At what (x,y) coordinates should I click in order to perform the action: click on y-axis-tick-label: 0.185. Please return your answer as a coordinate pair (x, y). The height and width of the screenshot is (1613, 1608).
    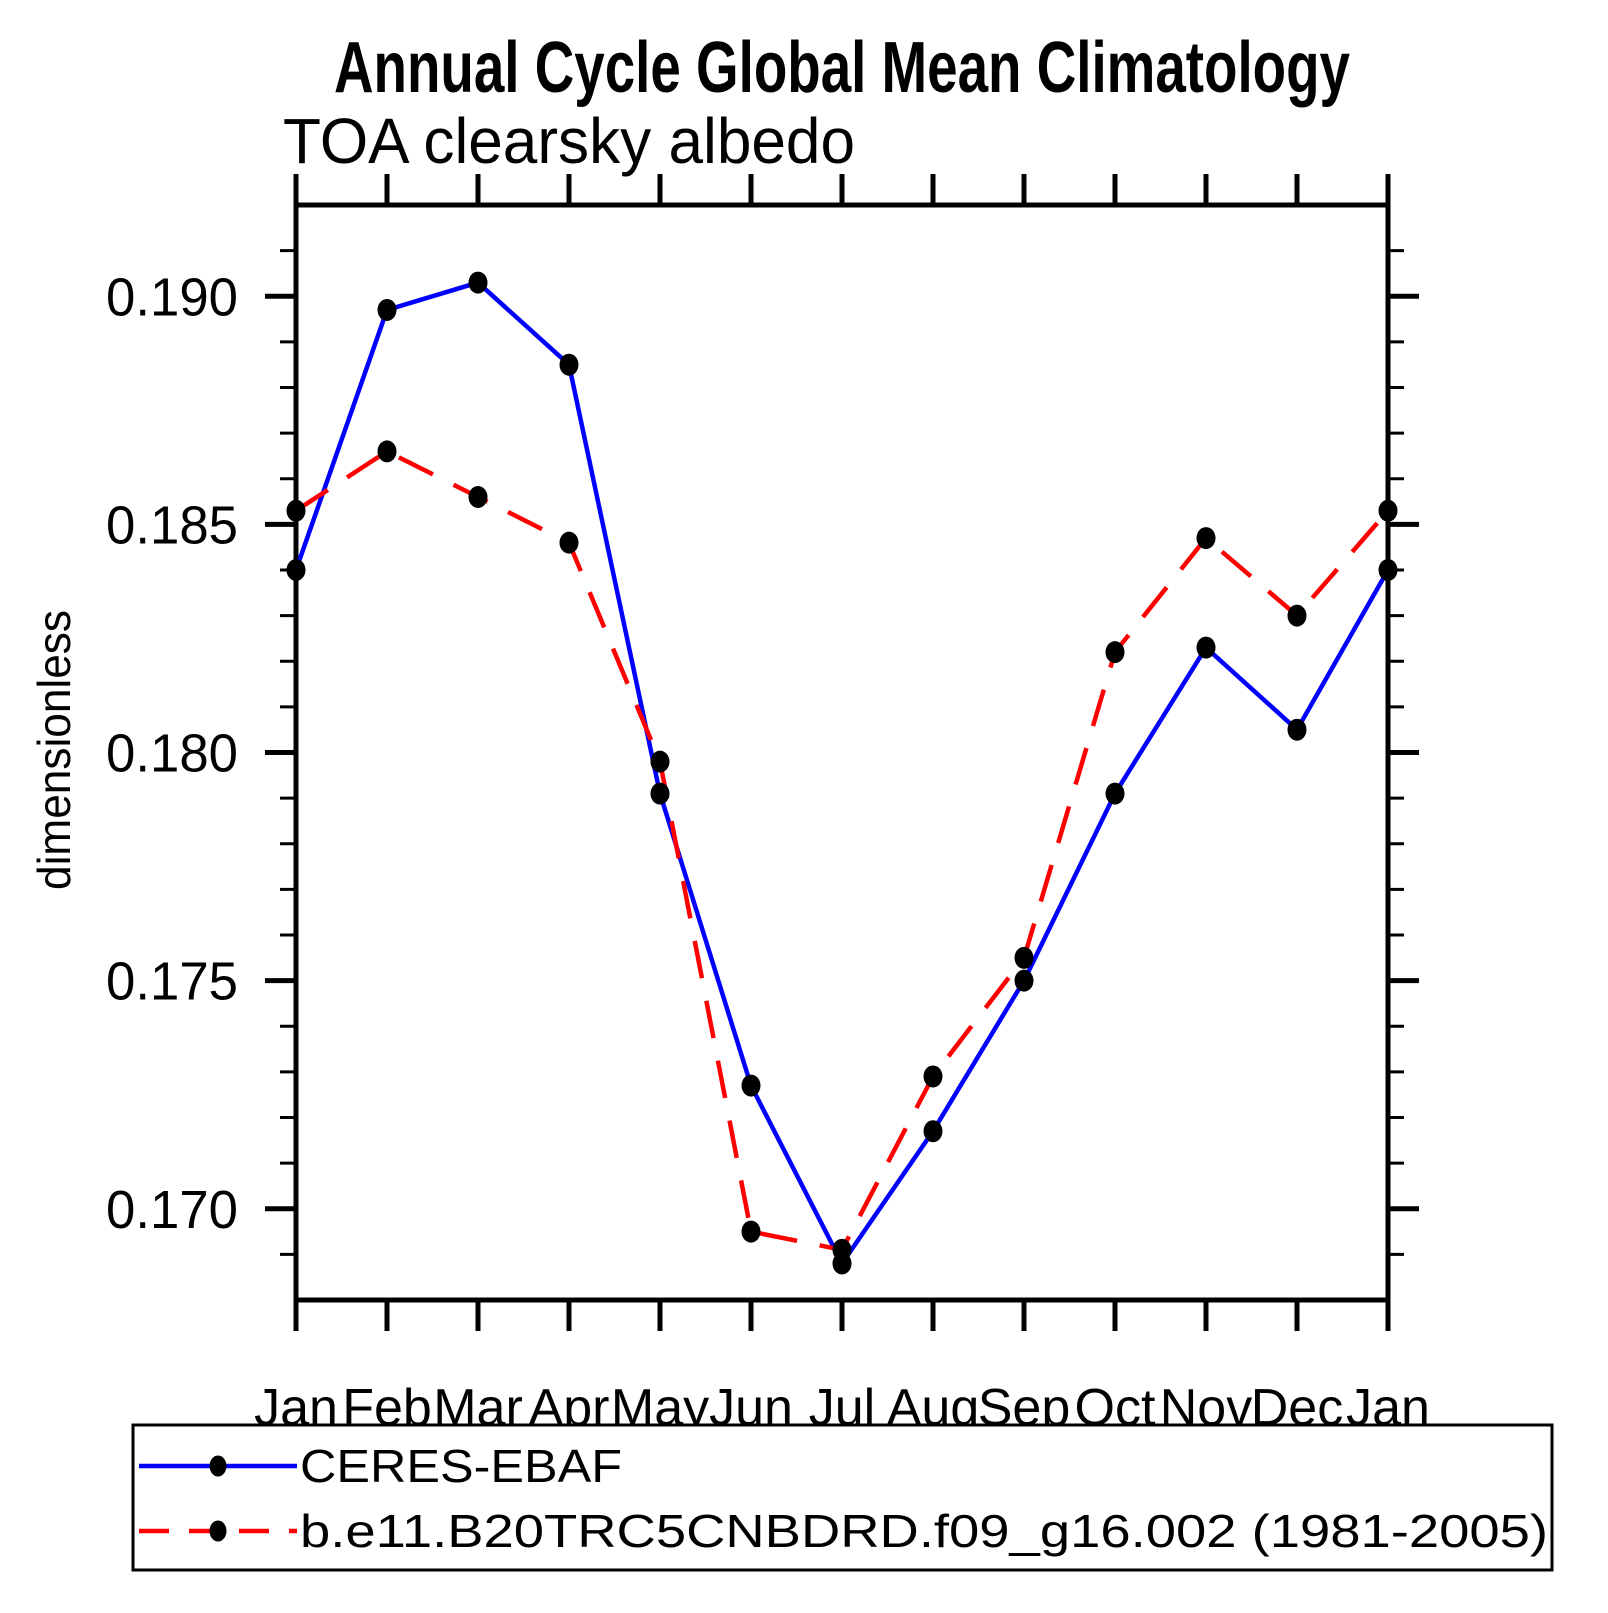
    Looking at the image, I should click on (172, 525).